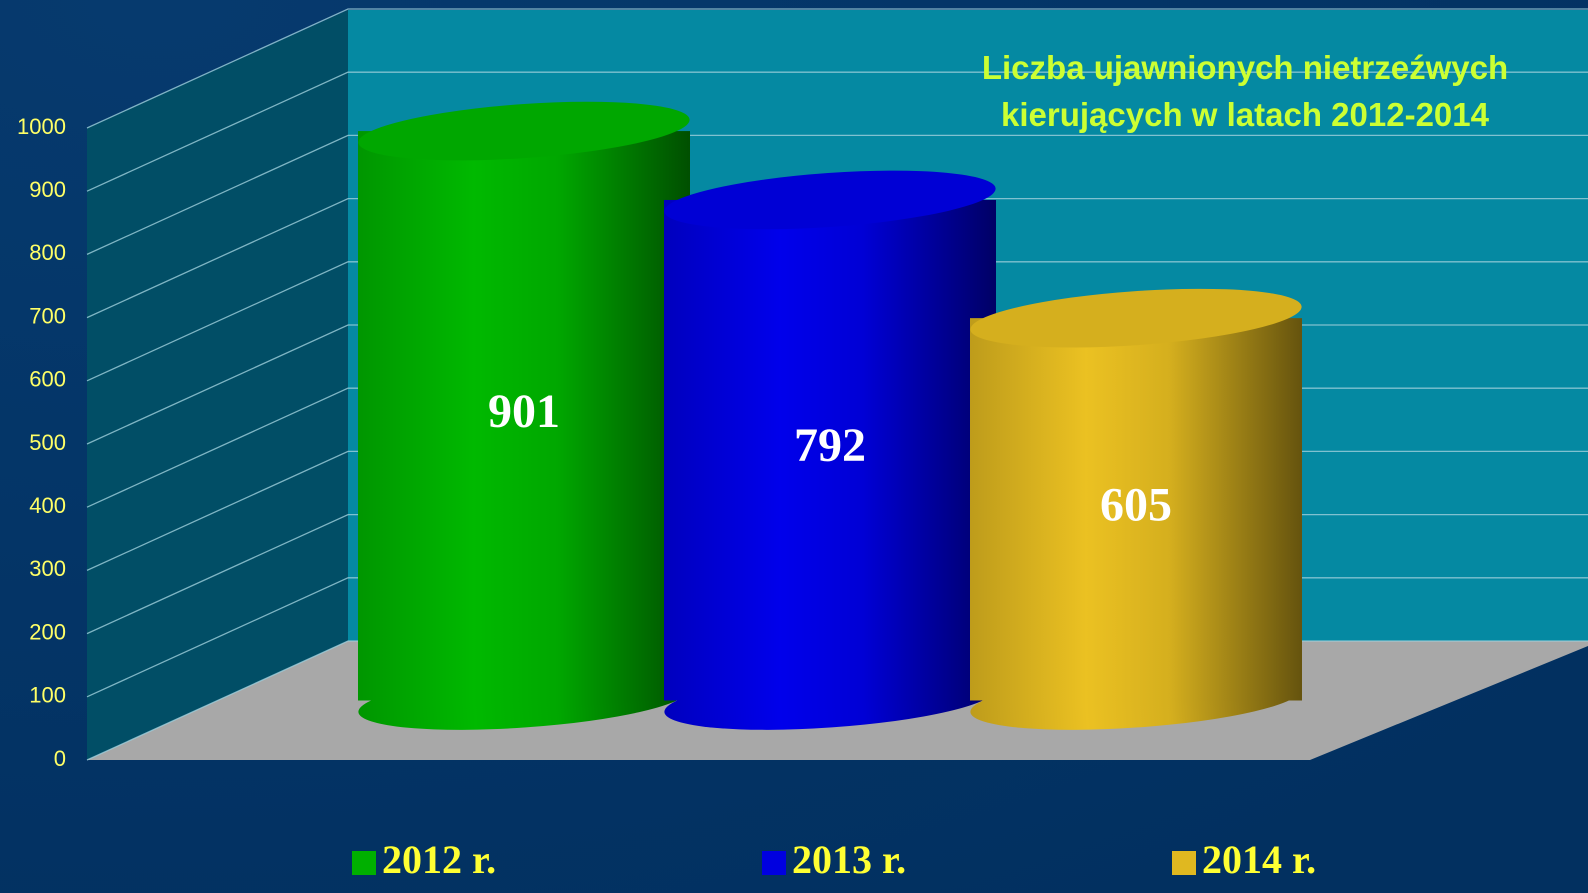 The width and height of the screenshot is (1588, 893). I want to click on y-tick-label: 400, so click(47, 505).